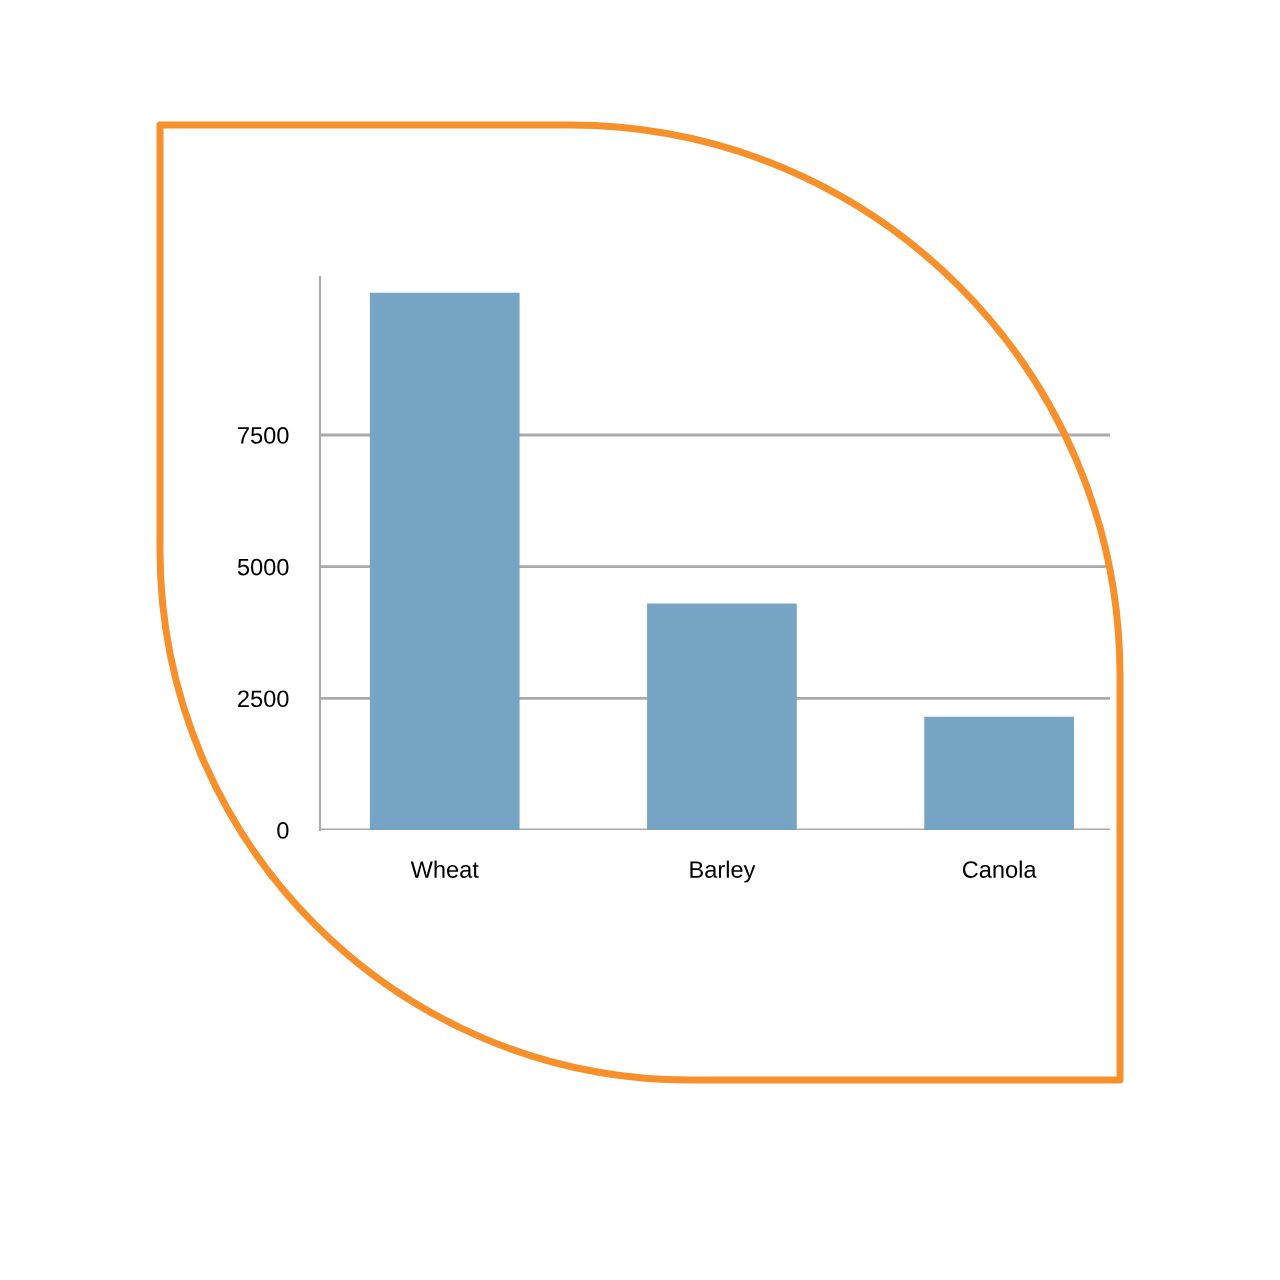  What do you see at coordinates (263, 699) in the screenshot?
I see `y-tick-label: 2500` at bounding box center [263, 699].